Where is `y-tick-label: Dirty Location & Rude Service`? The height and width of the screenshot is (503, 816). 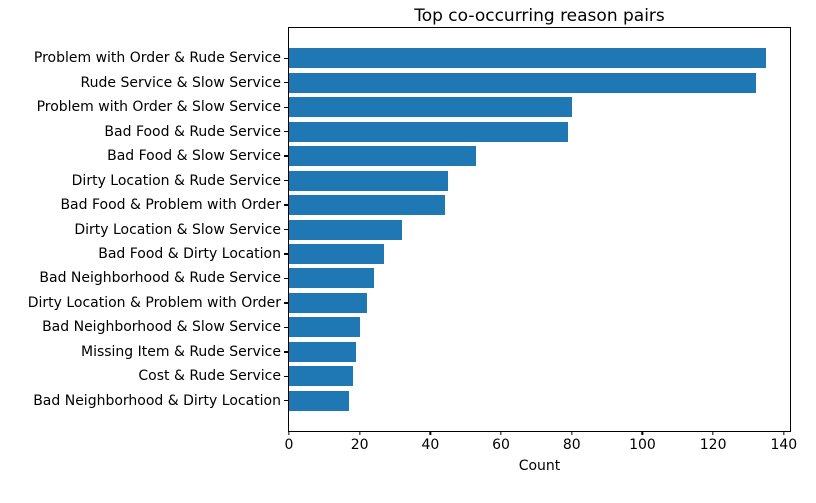 y-tick-label: Dirty Location & Rude Service is located at coordinates (176, 180).